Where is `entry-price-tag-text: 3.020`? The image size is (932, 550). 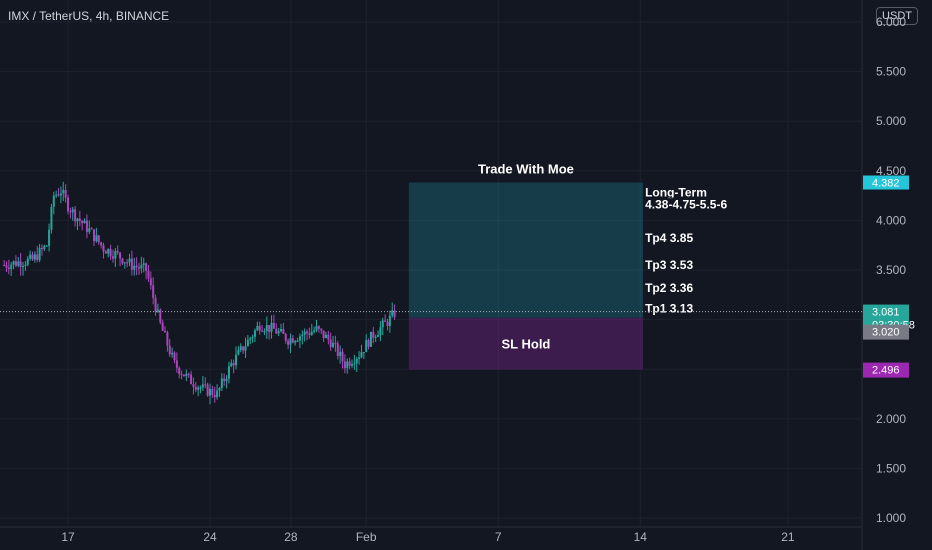 entry-price-tag-text: 3.020 is located at coordinates (886, 333).